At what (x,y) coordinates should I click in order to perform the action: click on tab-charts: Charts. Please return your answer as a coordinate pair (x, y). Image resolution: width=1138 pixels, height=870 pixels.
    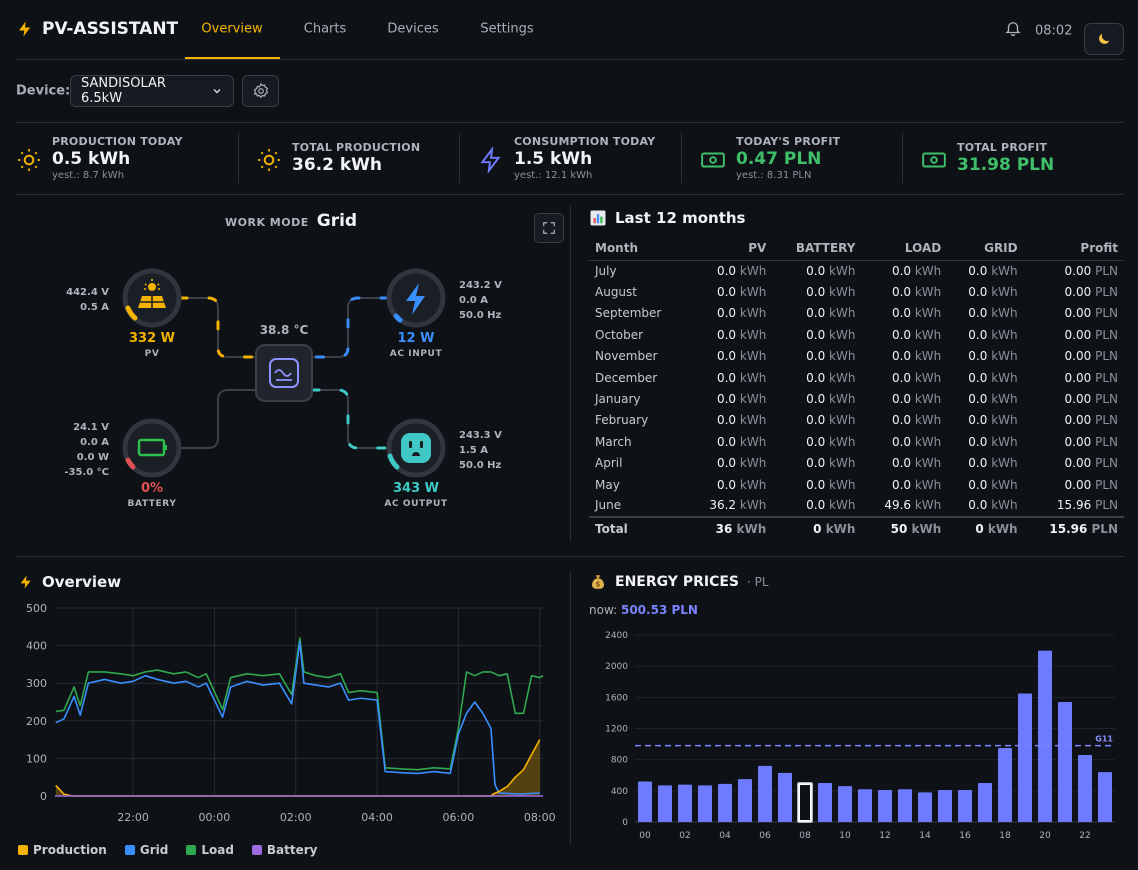
    Looking at the image, I should click on (325, 29).